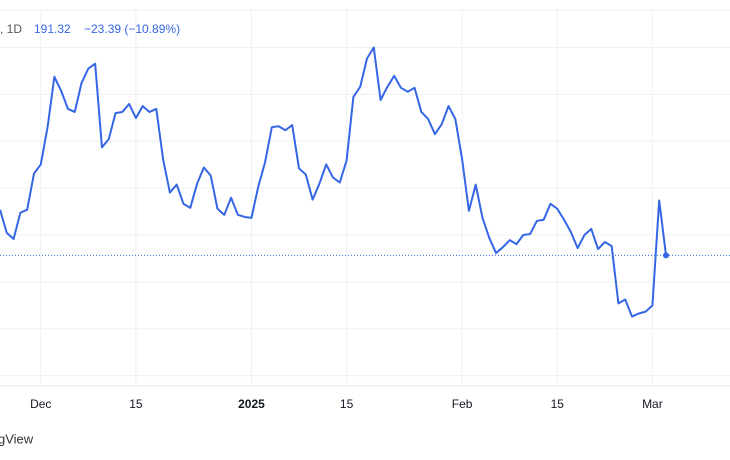 This screenshot has width=730, height=460. What do you see at coordinates (17, 438) in the screenshot?
I see `watermark: gView` at bounding box center [17, 438].